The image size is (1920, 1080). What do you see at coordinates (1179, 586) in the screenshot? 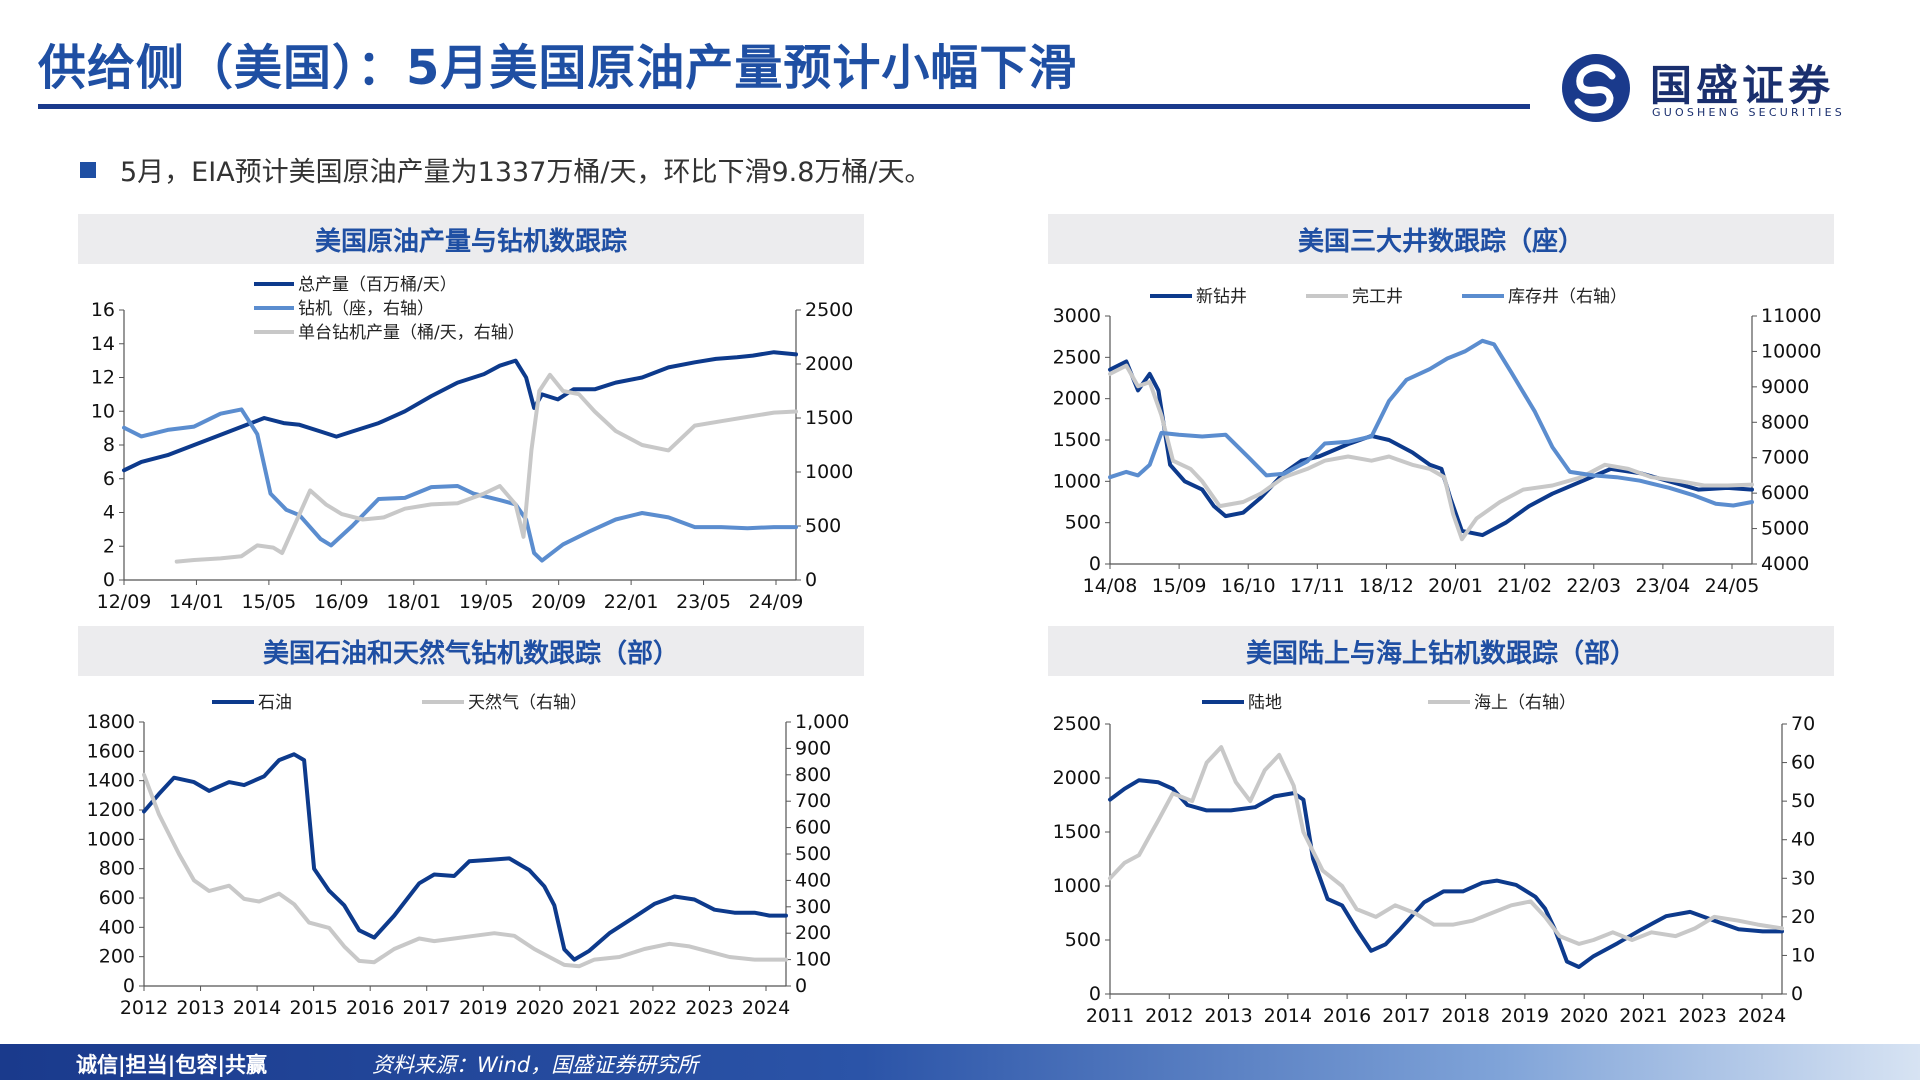
I see `x-tick-label: 15/09` at bounding box center [1179, 586].